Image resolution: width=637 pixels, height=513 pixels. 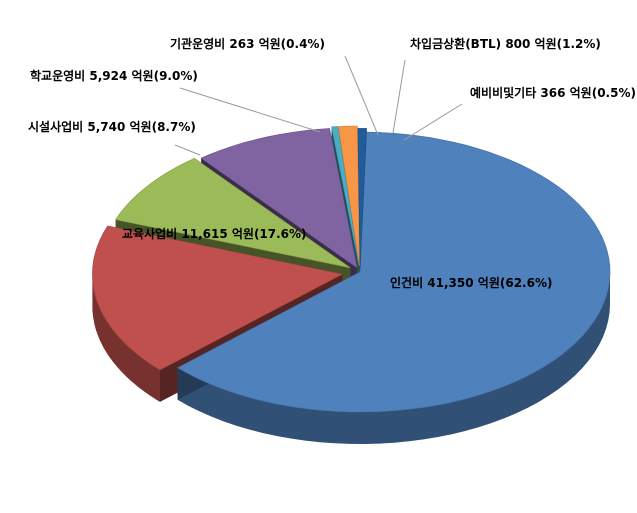 I want to click on data-label-2: 시설사업비 5,740 억원(8.7%), so click(x=112, y=126).